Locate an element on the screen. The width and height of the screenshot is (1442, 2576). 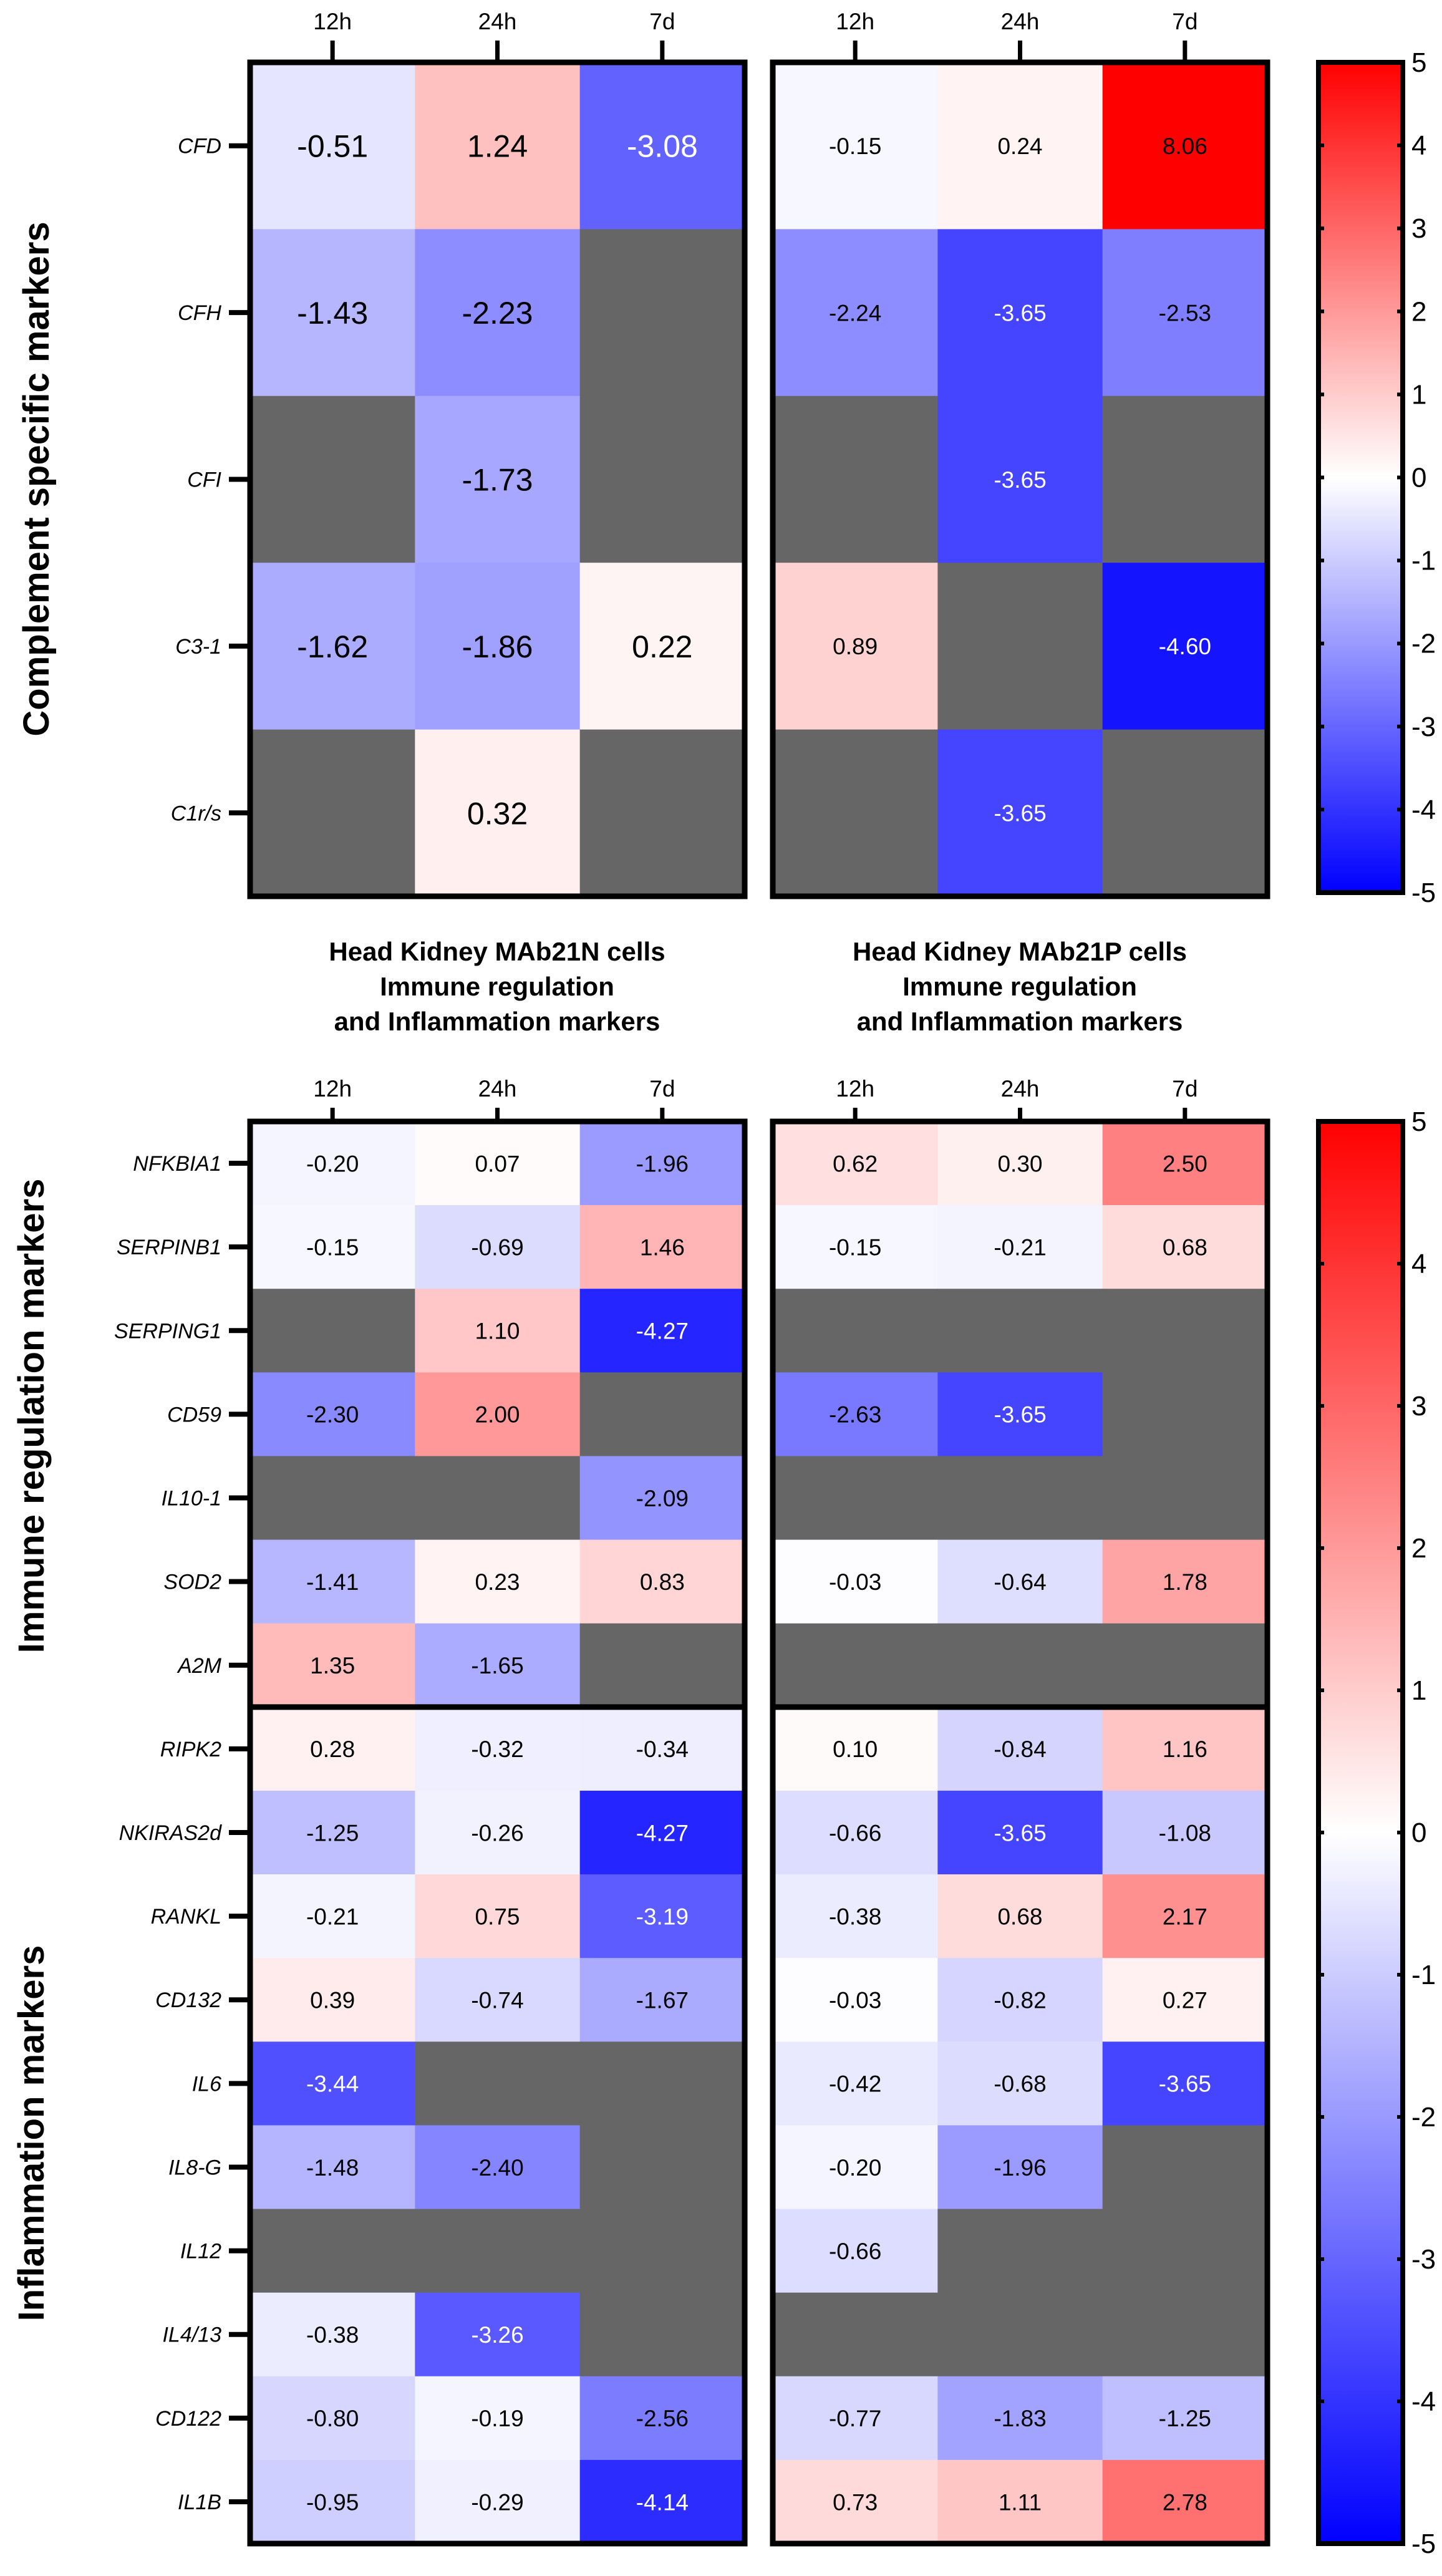
panel-border is located at coordinates (1020, 479).